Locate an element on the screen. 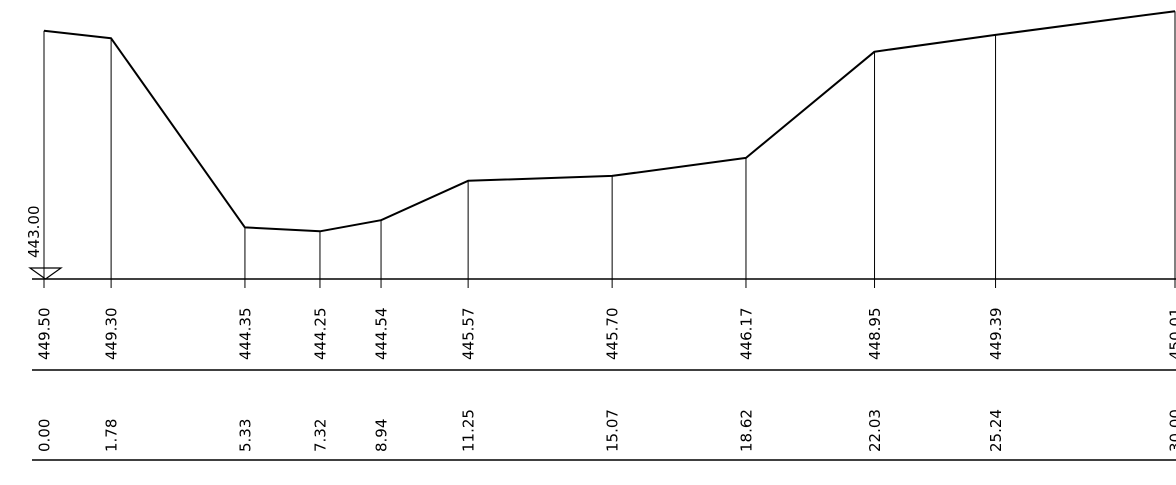 The width and height of the screenshot is (1176, 485). datum-triangle-icon is located at coordinates (45, 273).